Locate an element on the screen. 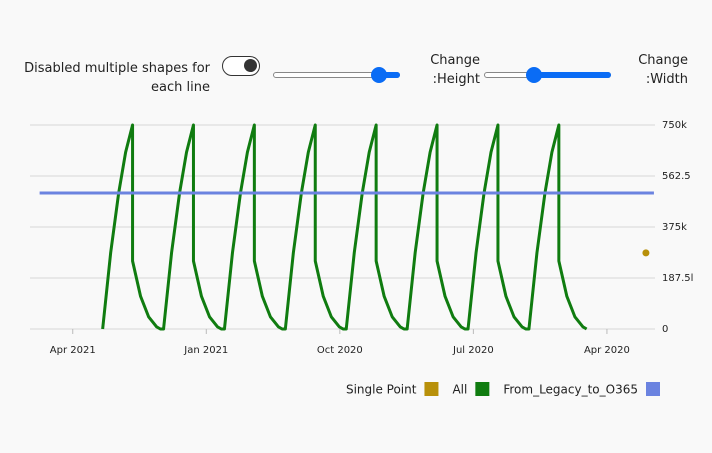 The height and width of the screenshot is (453, 712). y-tick-label: 375k is located at coordinates (674, 227).